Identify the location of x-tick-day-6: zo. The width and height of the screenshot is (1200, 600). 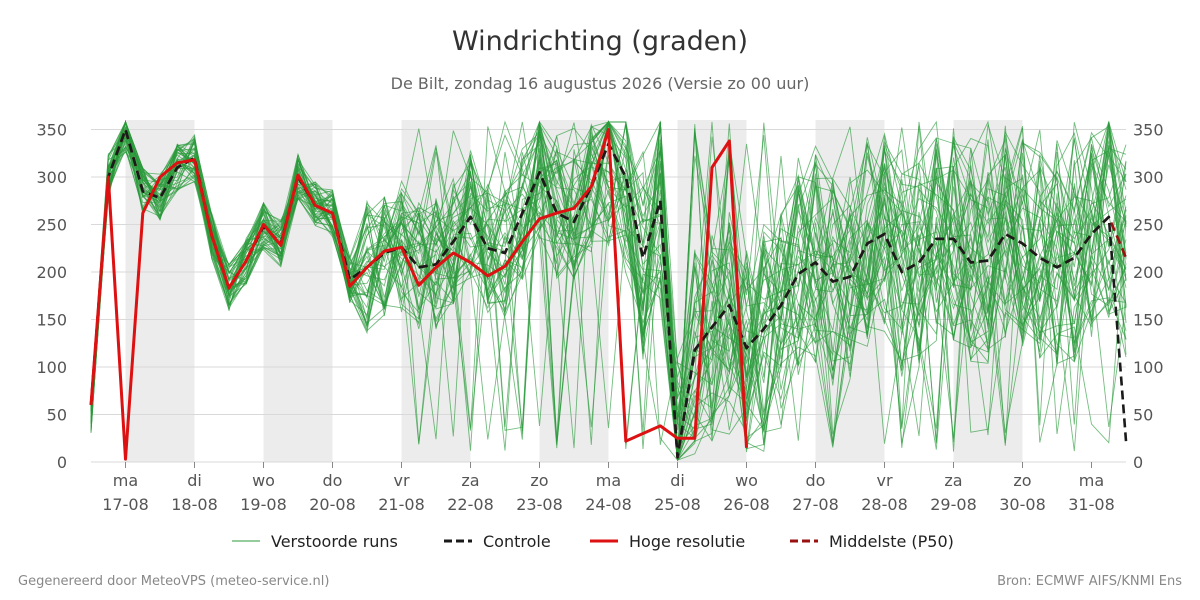
(539, 480).